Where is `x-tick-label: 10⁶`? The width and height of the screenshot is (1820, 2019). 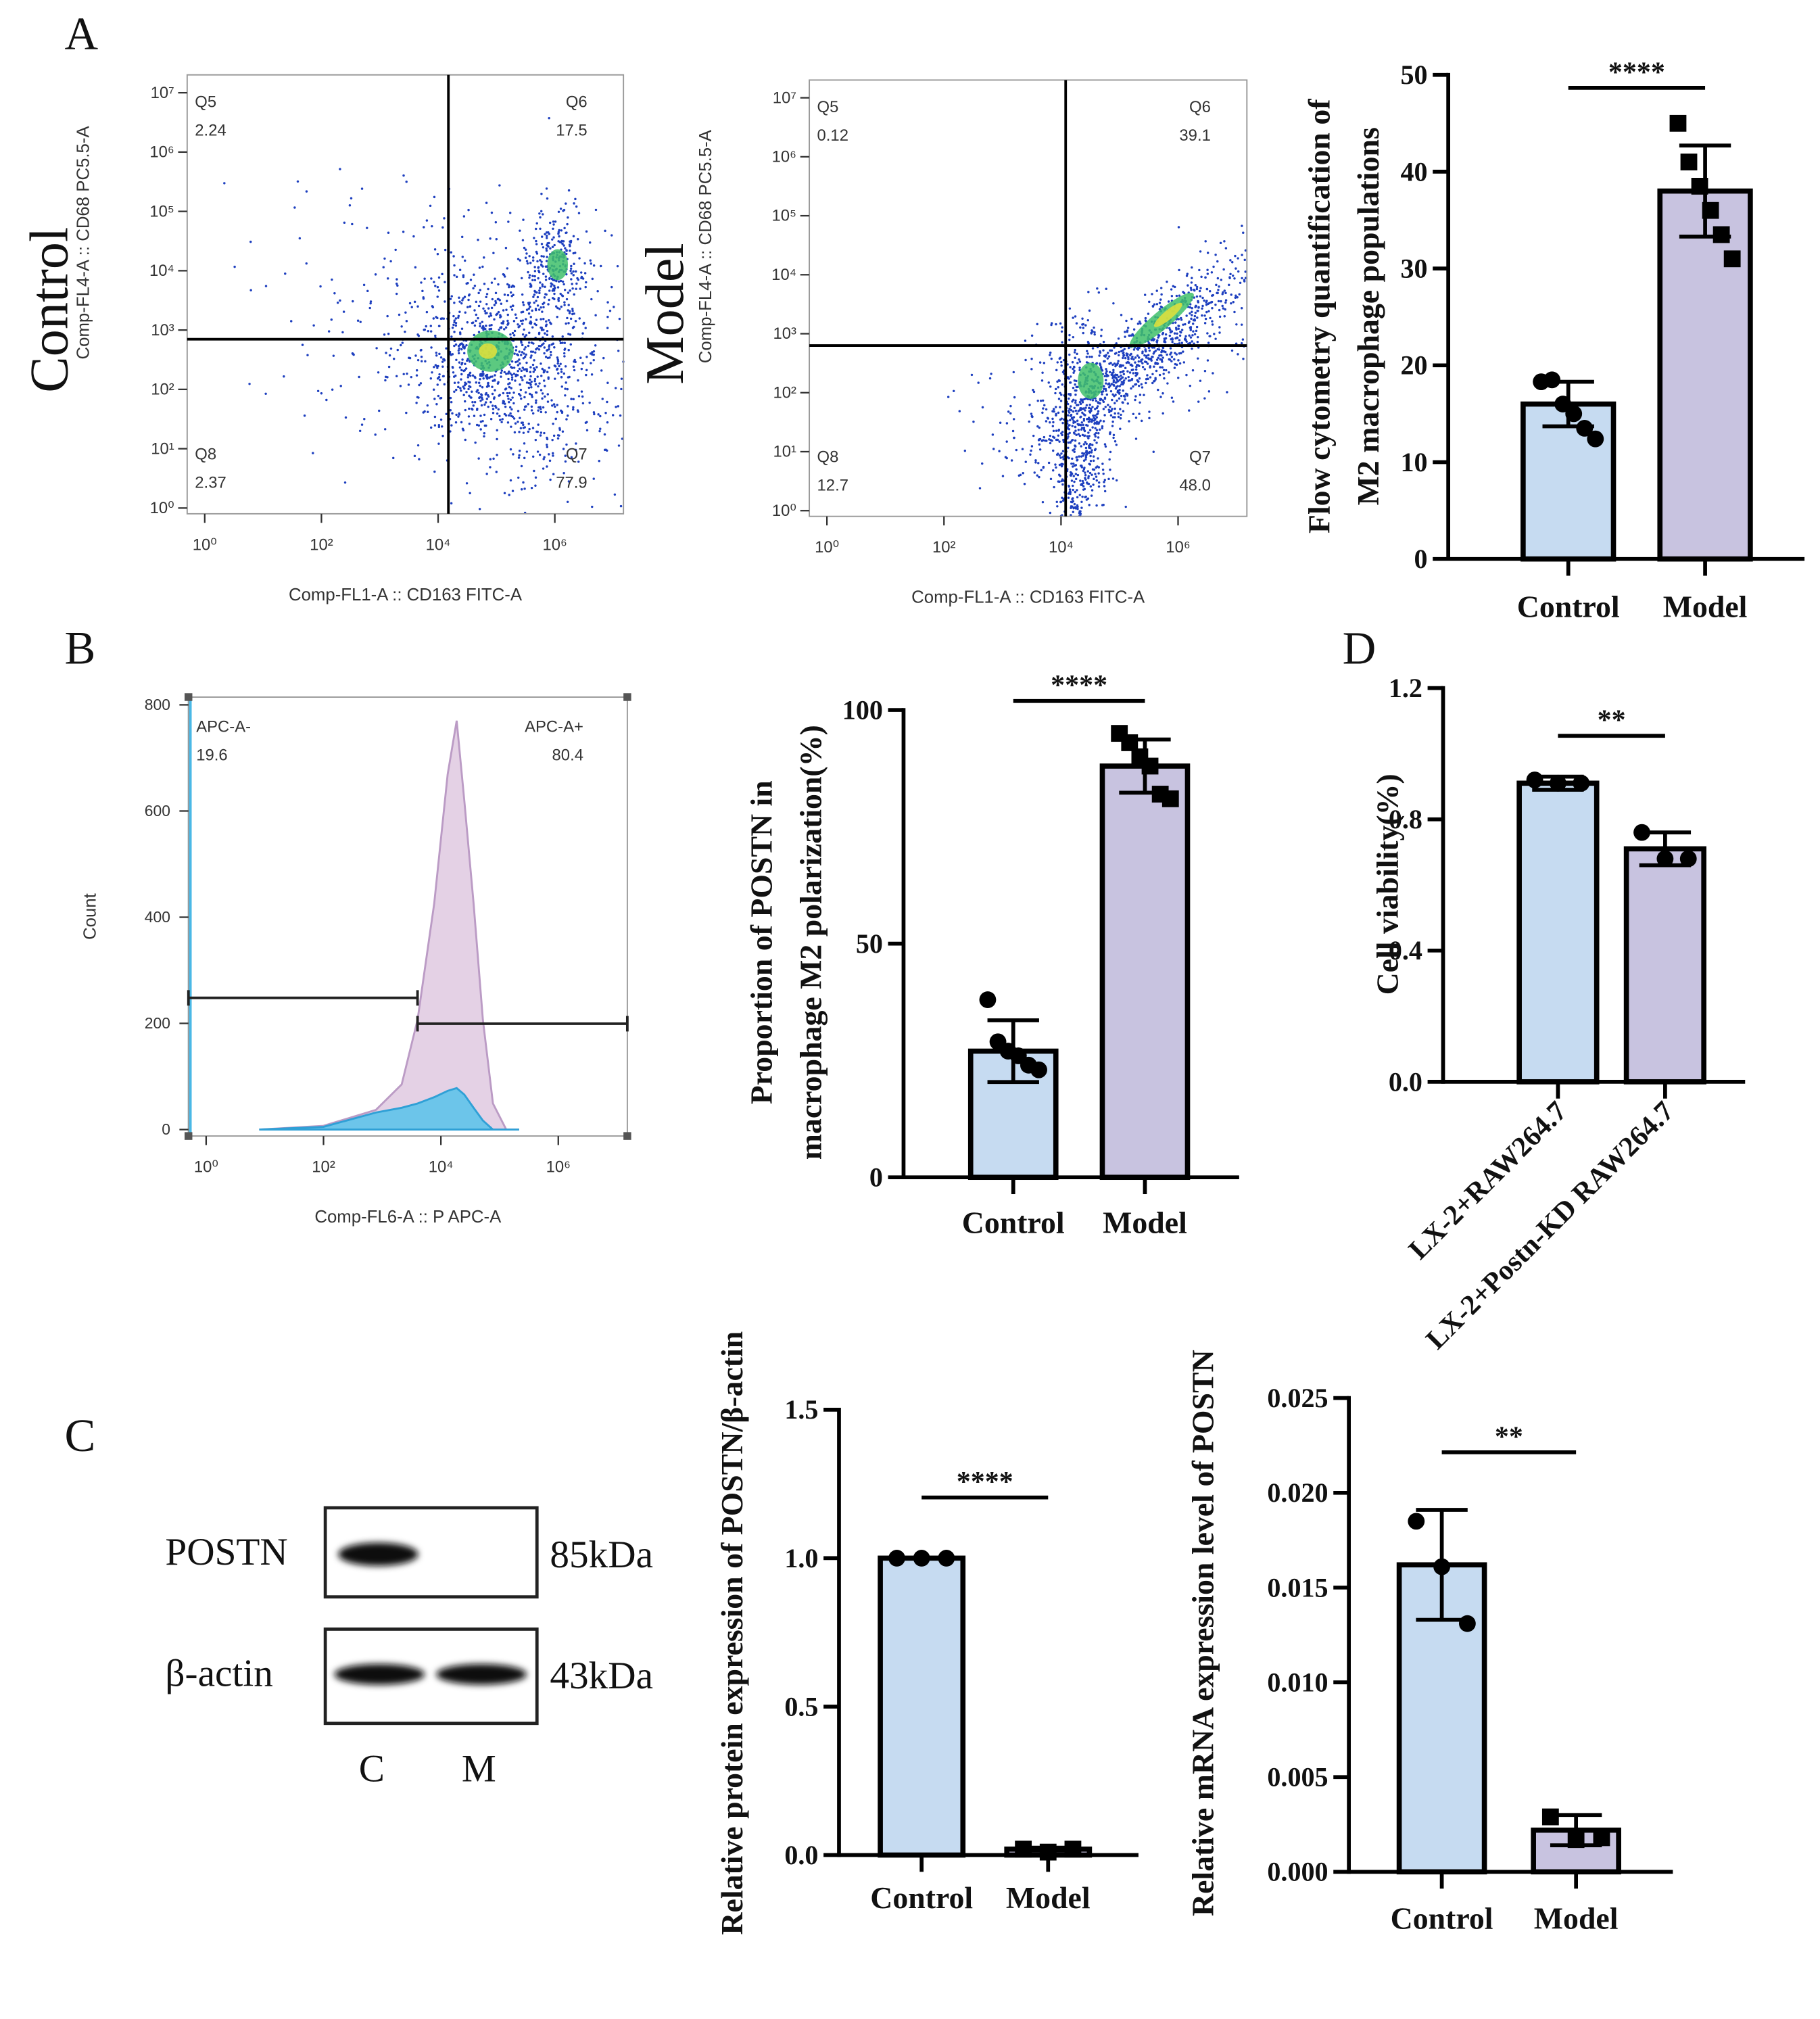 x-tick-label: 10⁶ is located at coordinates (554, 545).